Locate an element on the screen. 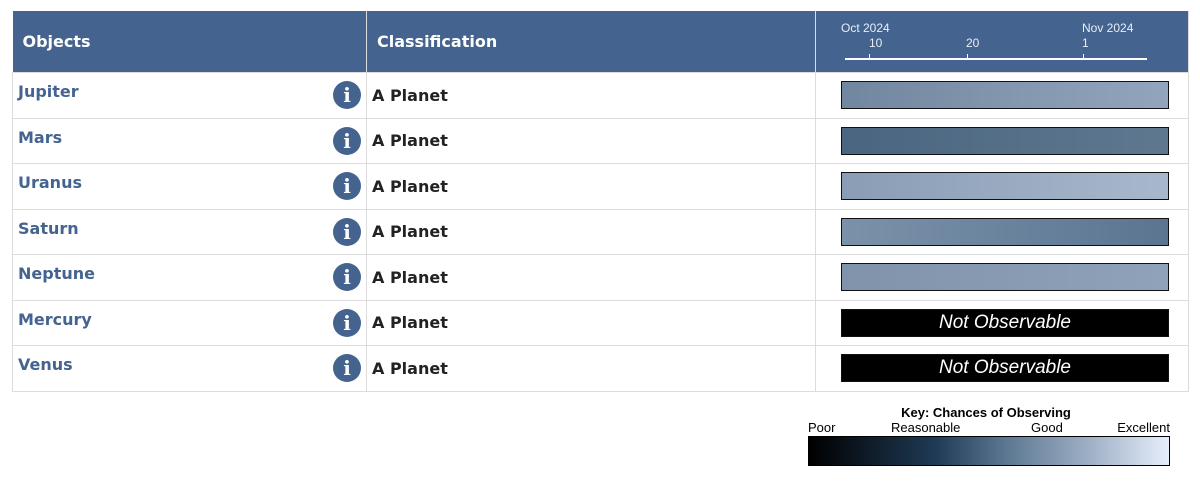 Image resolution: width=1200 pixels, height=488 pixels. table-row: Jupiter i A Planet is located at coordinates (600, 95).